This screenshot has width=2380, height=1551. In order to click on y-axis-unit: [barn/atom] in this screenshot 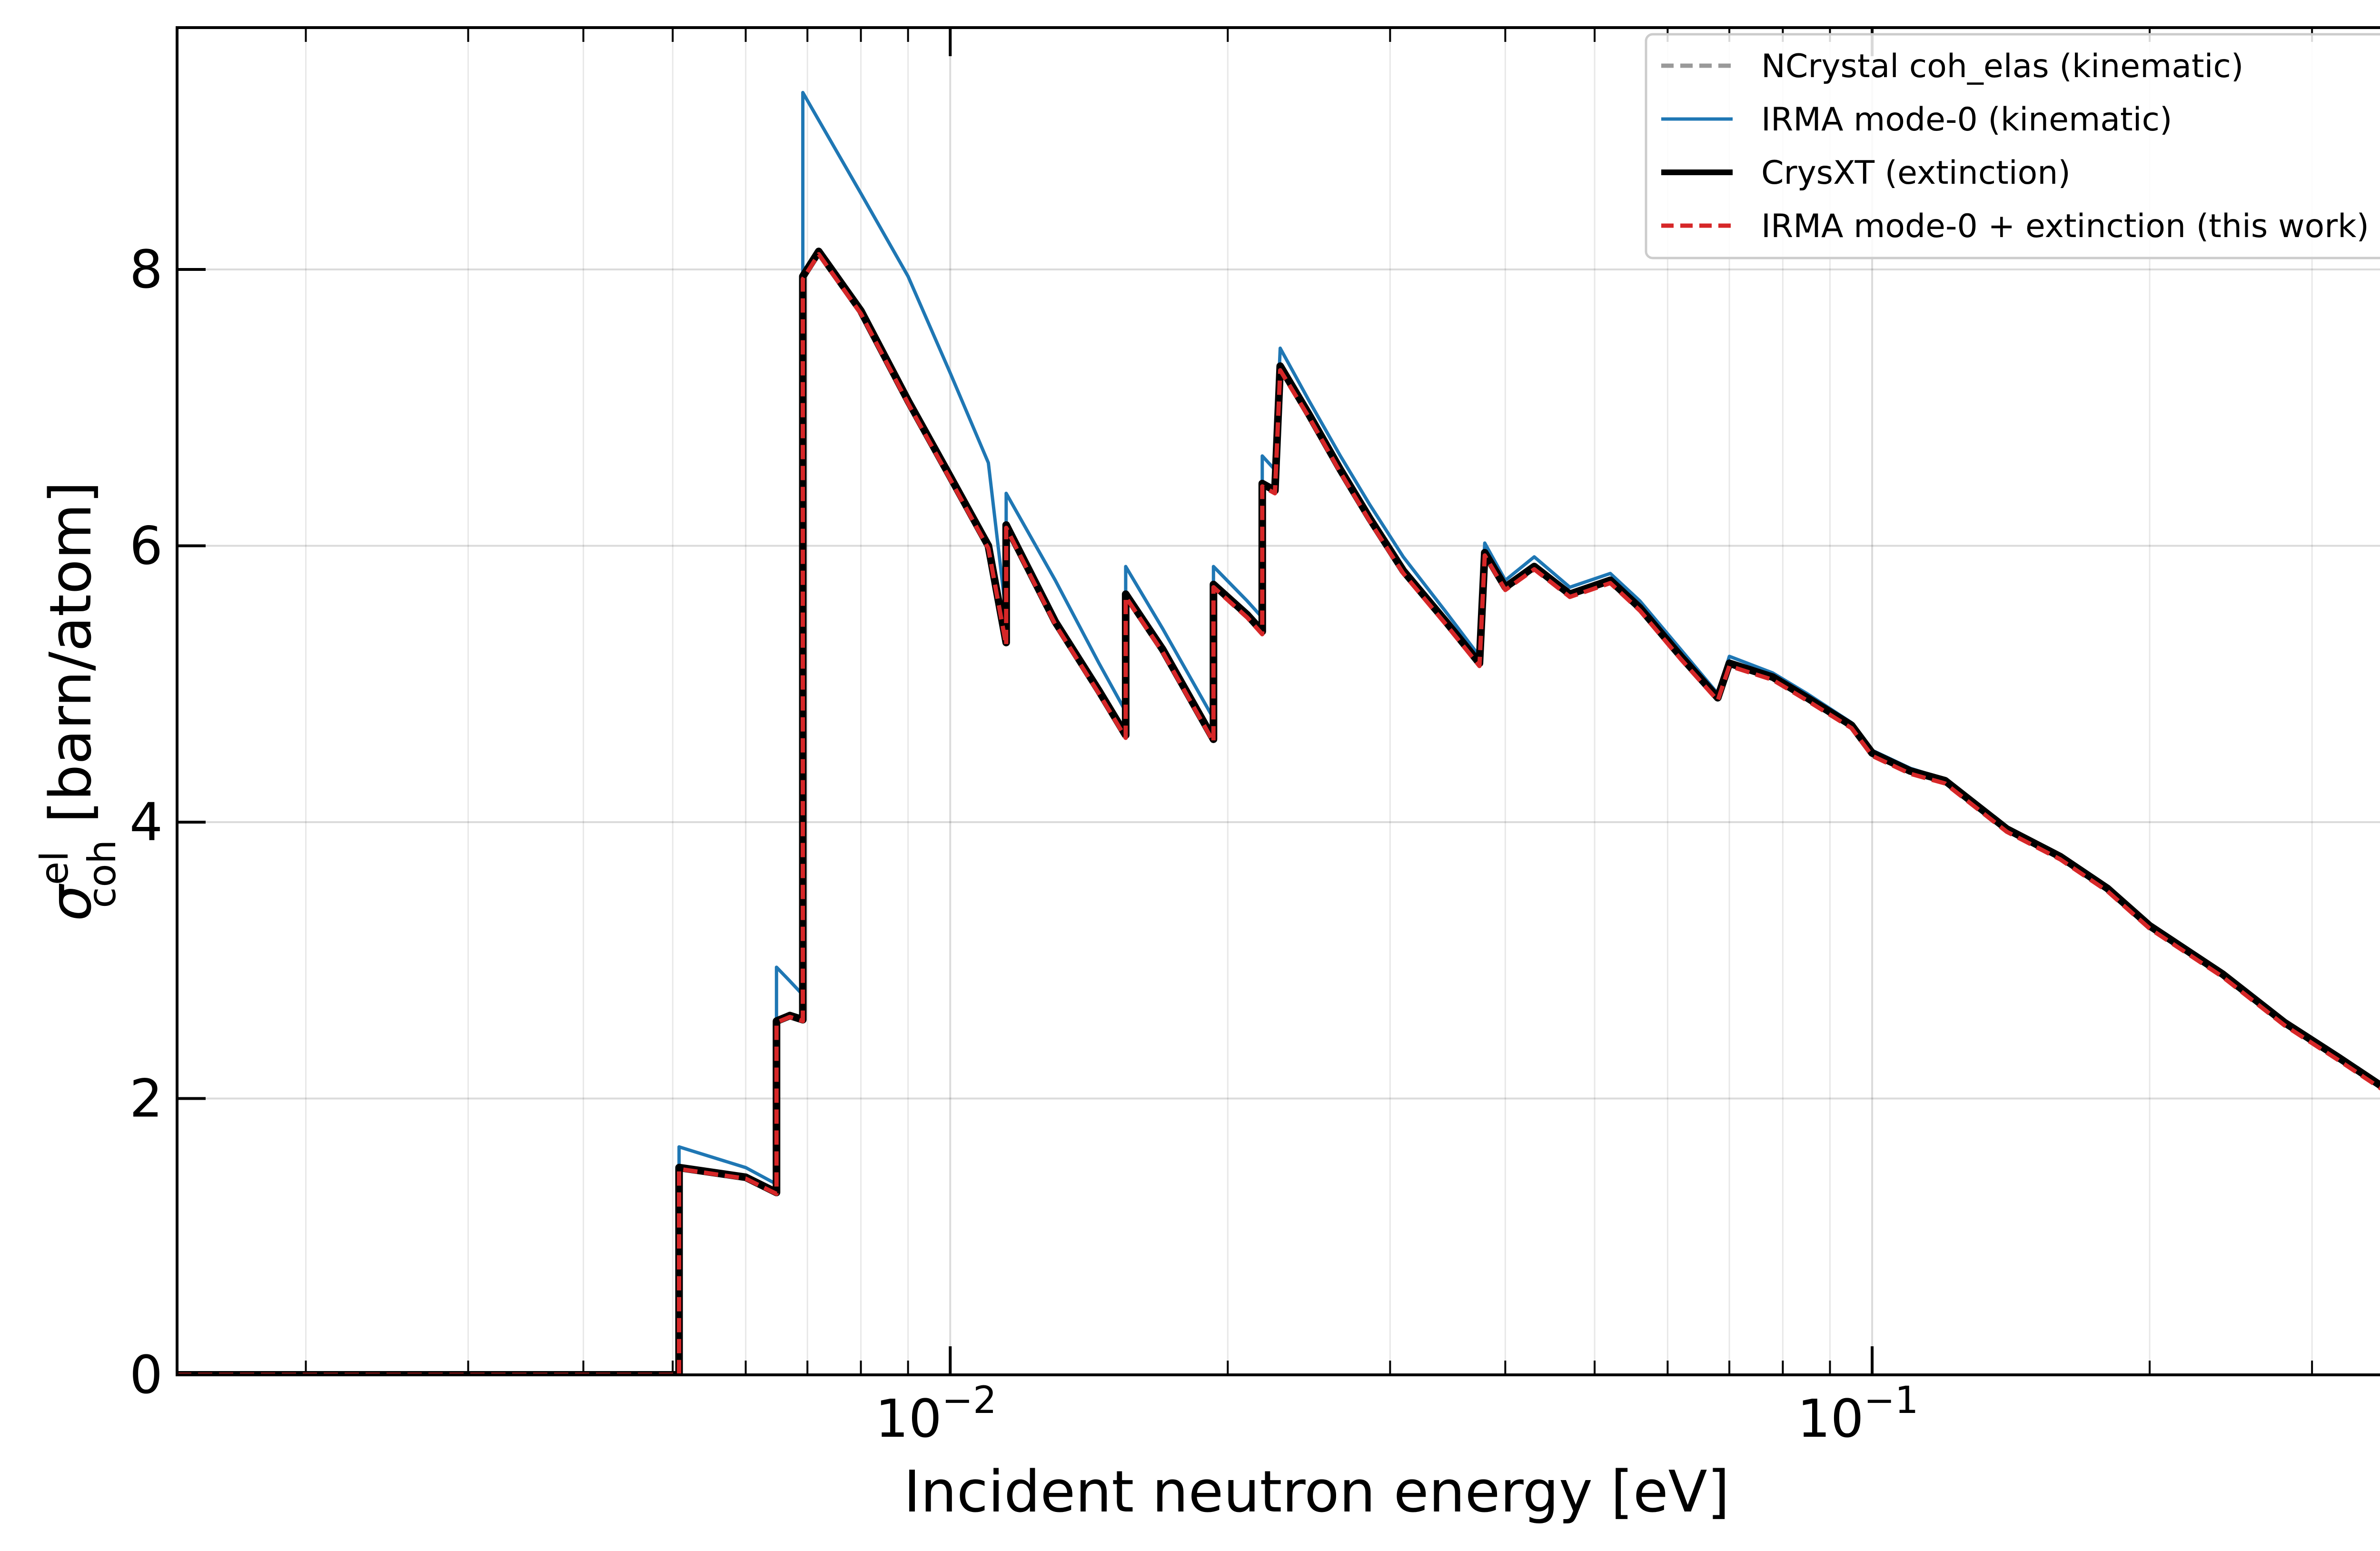, I will do `click(71, 652)`.